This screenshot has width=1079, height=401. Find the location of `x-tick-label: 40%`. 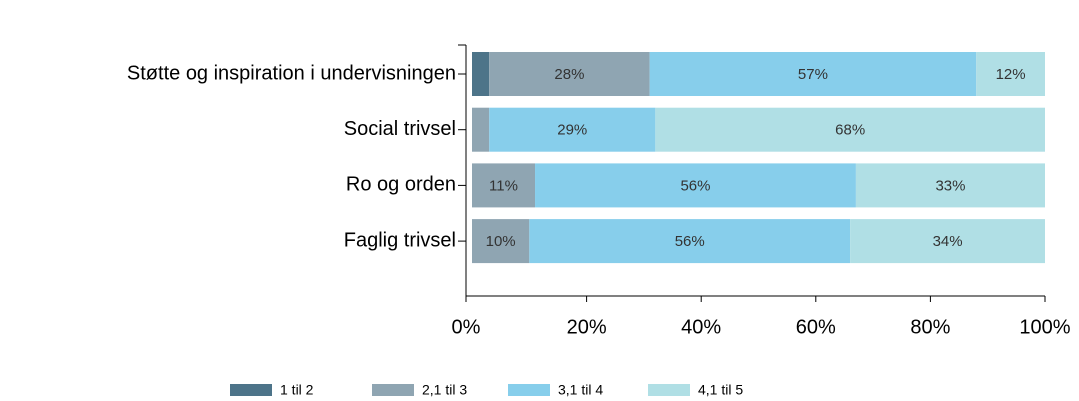

x-tick-label: 40% is located at coordinates (701, 327).